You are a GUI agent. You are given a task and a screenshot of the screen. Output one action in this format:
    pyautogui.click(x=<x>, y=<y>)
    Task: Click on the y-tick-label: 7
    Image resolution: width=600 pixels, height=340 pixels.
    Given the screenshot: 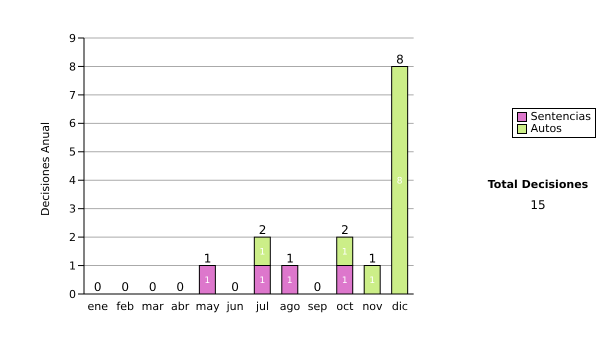 What is the action you would take?
    pyautogui.click(x=72, y=95)
    